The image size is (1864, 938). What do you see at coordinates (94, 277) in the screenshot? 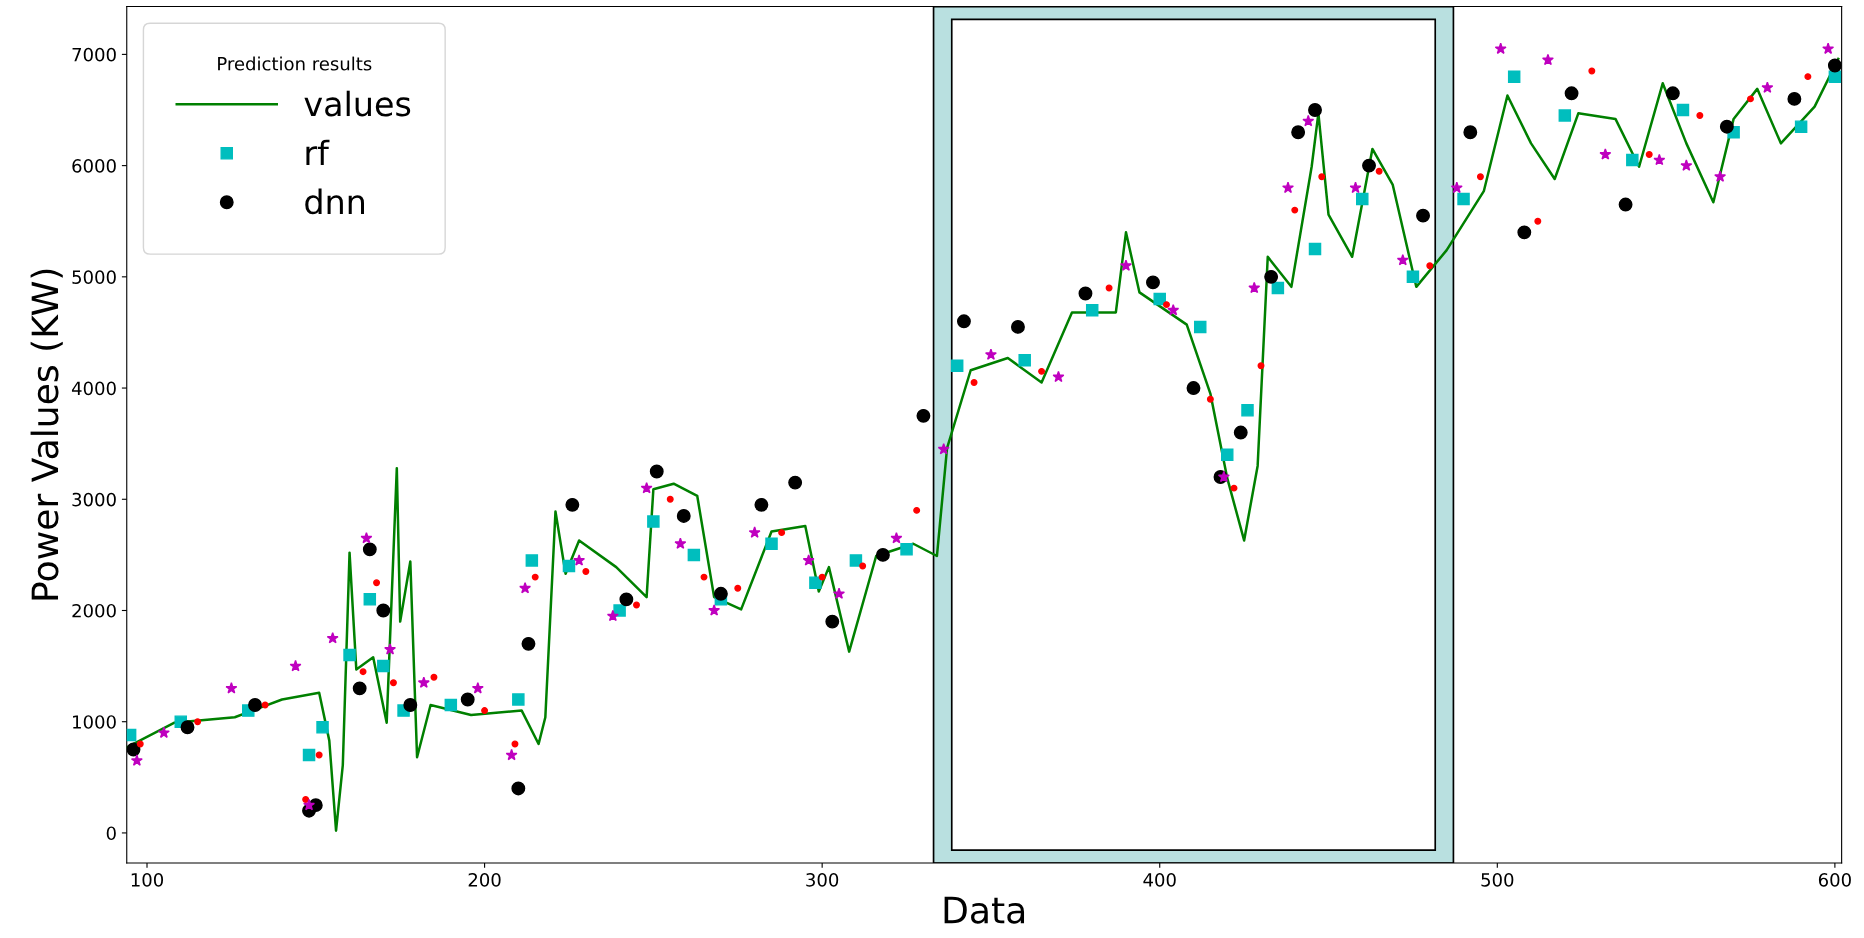
I see `y-tick-label: 5000` at bounding box center [94, 277].